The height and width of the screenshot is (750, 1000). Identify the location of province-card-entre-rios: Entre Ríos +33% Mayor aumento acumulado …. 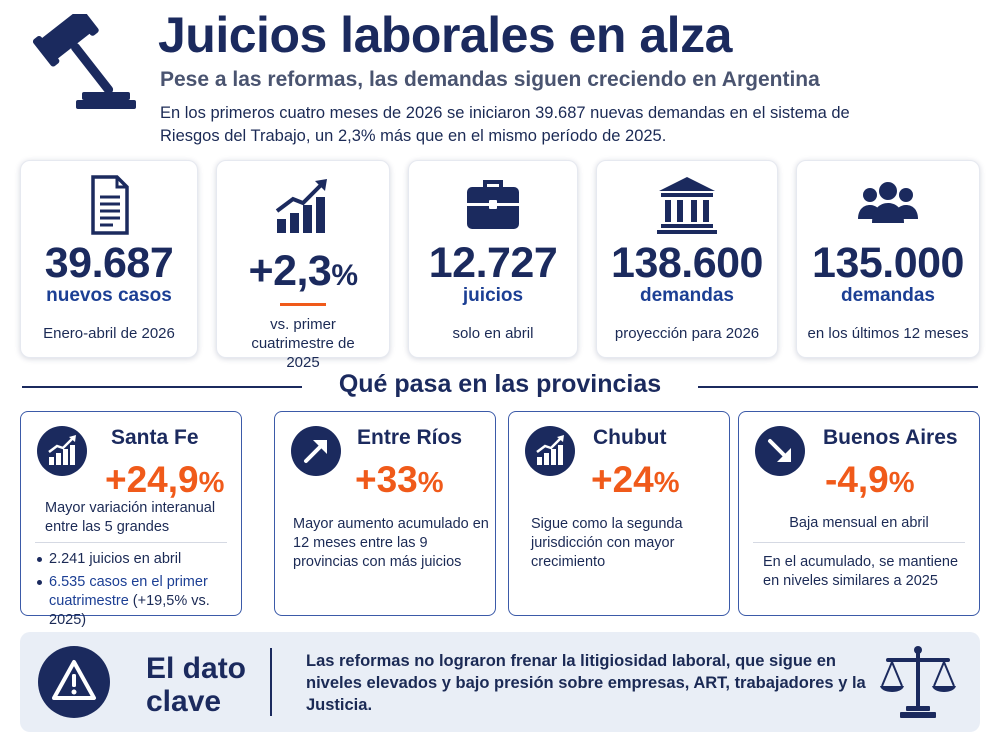
(385, 513).